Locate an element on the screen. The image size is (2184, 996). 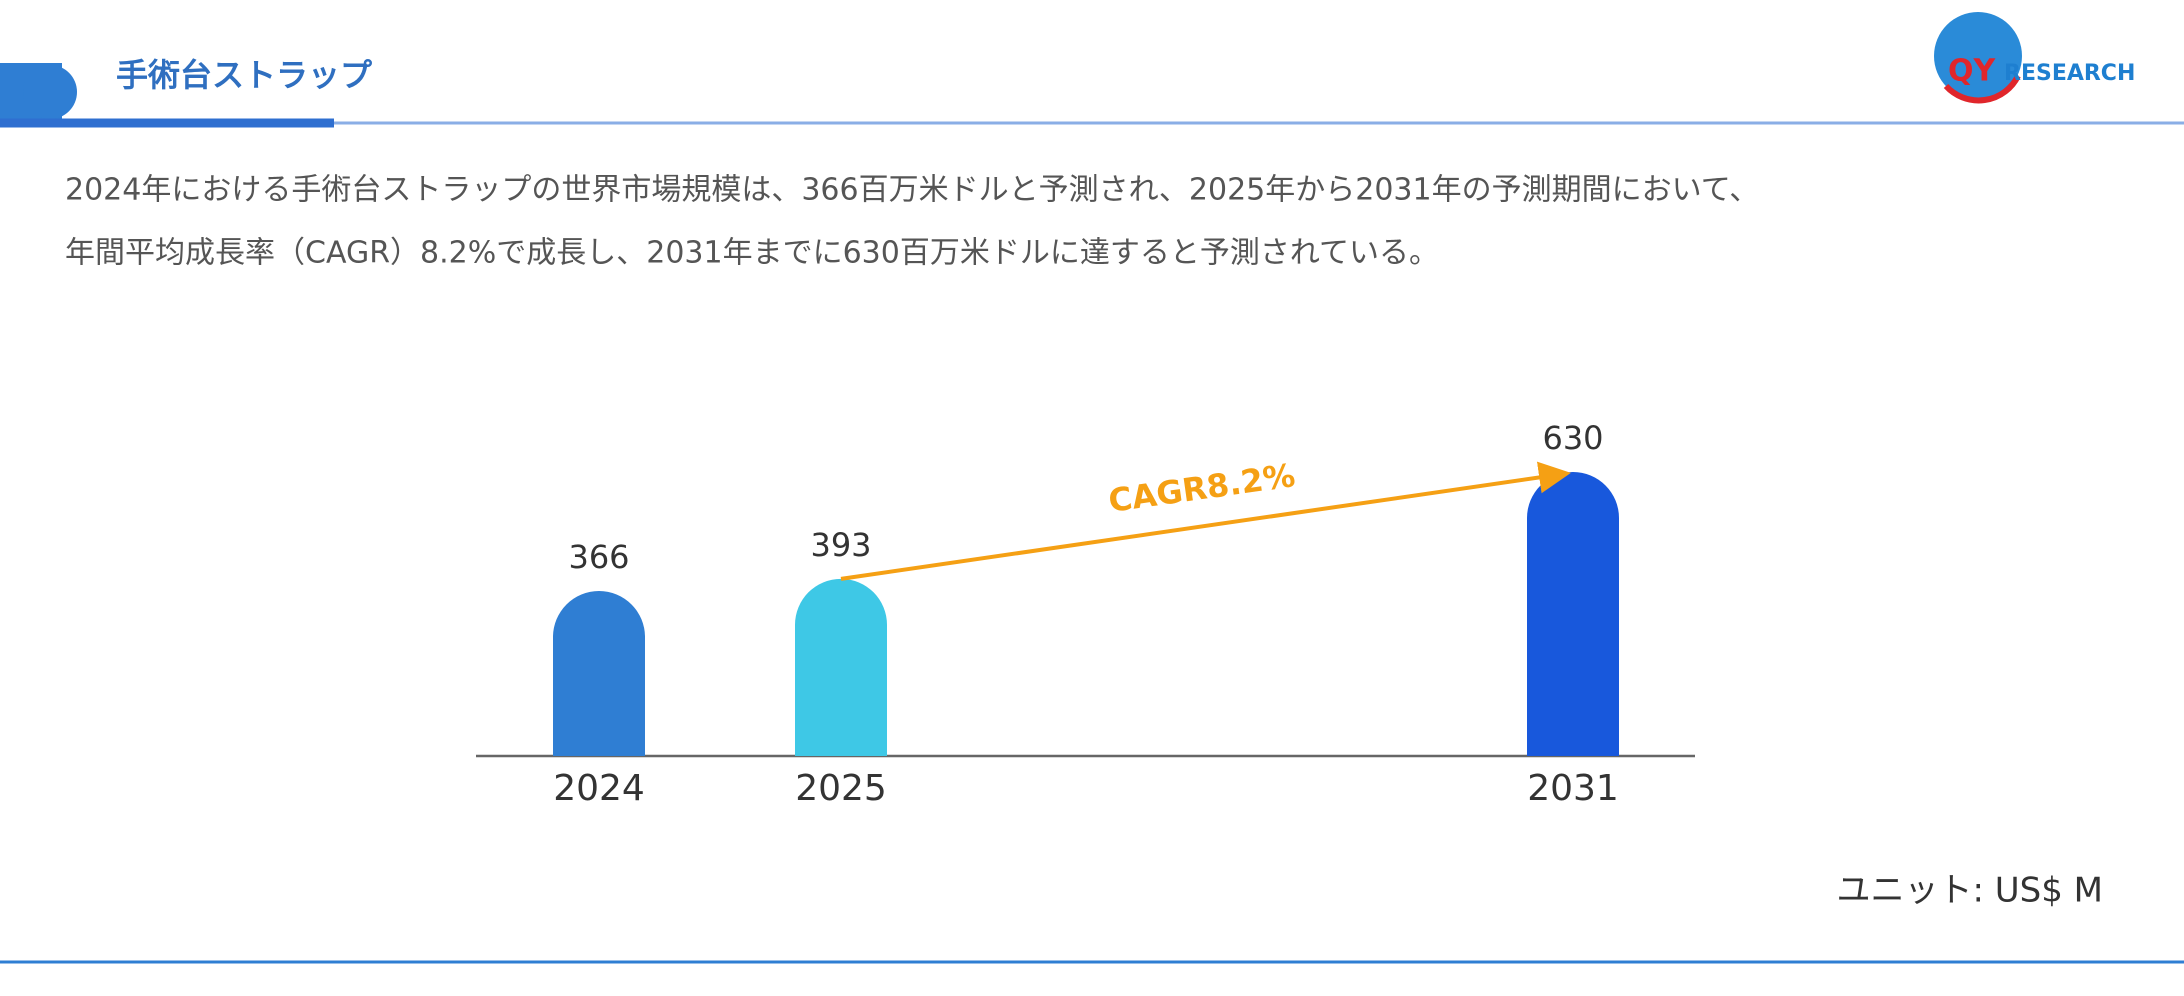
logo-globe is located at coordinates (1978, 56).